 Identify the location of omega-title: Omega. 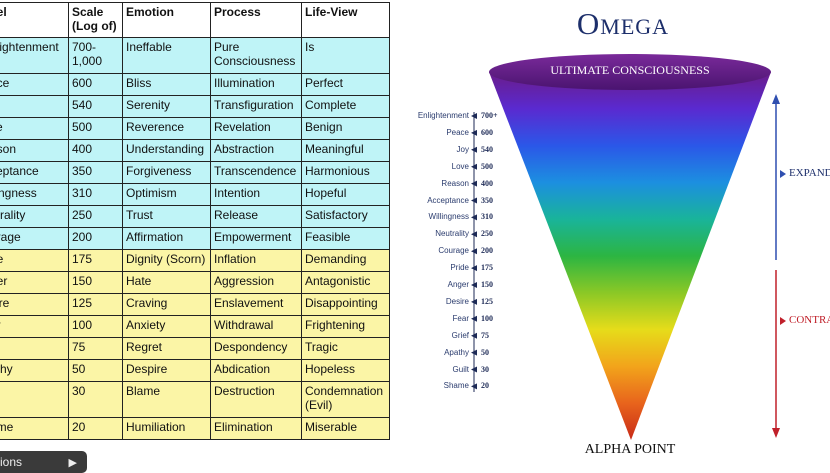
(623, 23).